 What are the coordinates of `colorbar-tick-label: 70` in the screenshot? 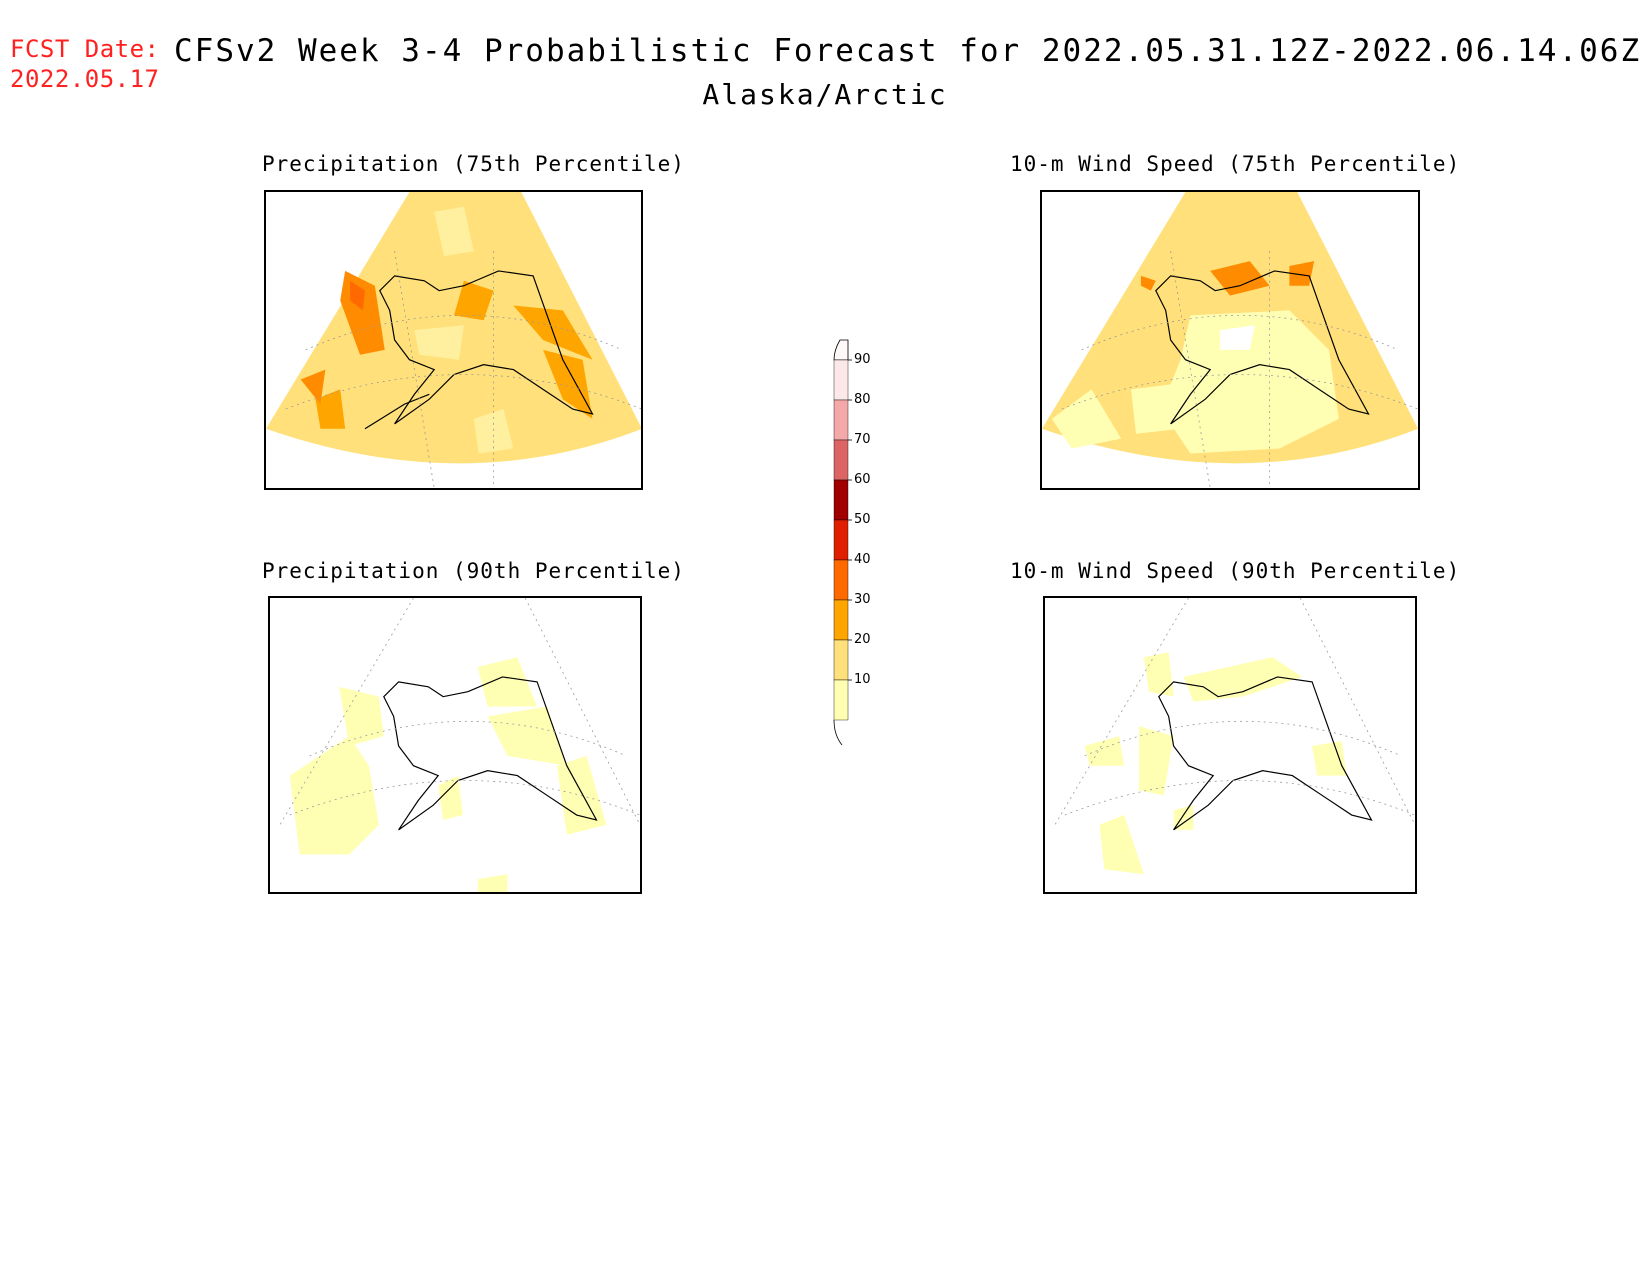 It's located at (862, 439).